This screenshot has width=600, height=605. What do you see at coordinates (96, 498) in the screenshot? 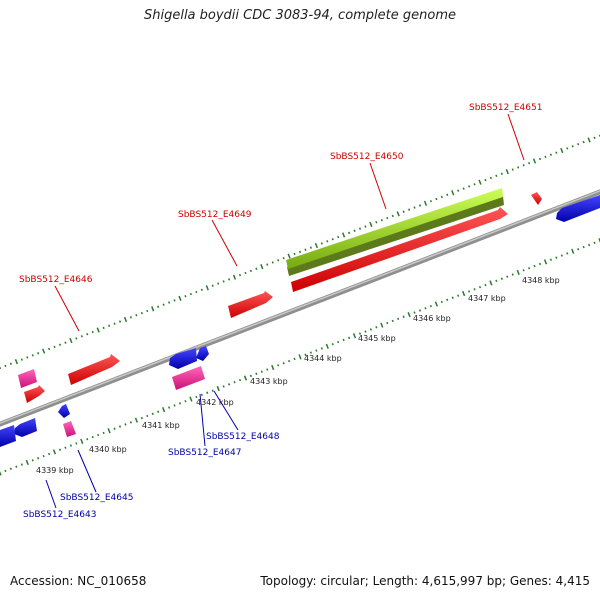
I see `gene-label-e4645: SbBS512_E4645` at bounding box center [96, 498].